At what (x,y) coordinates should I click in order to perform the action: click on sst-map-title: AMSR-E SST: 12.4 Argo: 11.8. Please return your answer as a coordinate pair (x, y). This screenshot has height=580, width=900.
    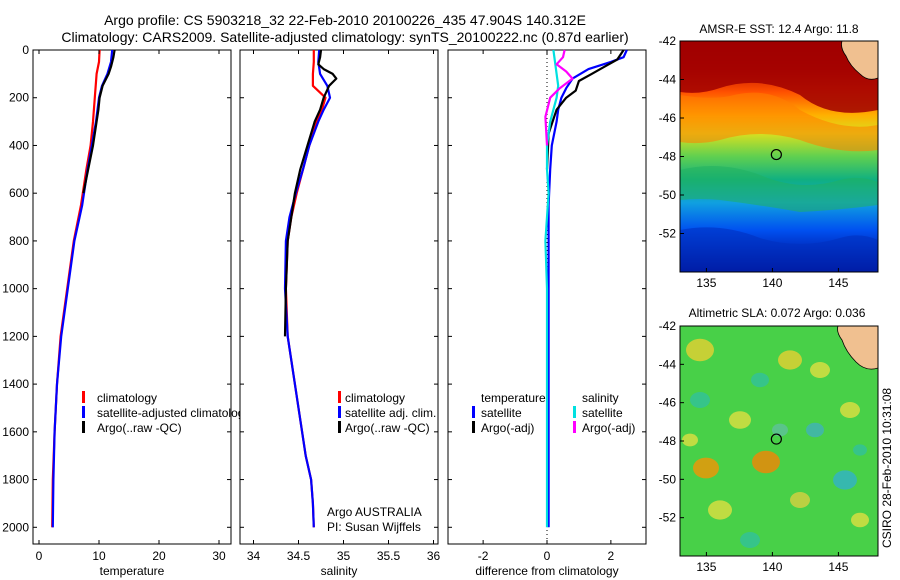
    Looking at the image, I should click on (779, 29).